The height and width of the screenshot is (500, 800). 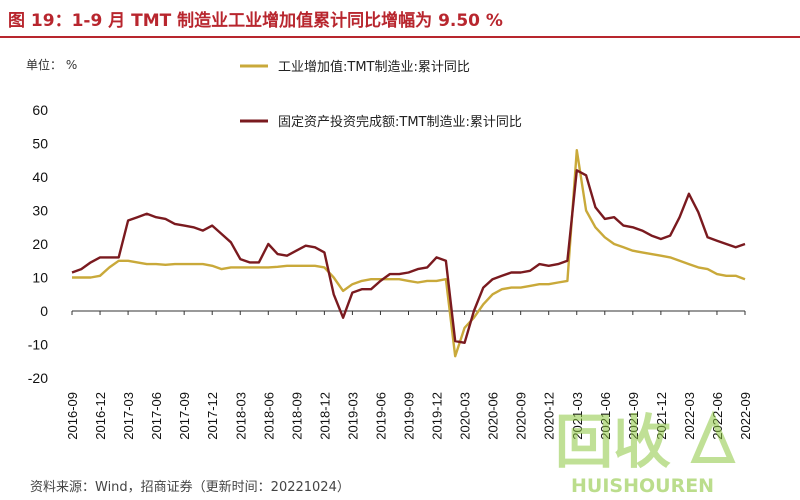 I want to click on watermark-logo: 回收 HUISHOUREN, so click(x=645, y=452).